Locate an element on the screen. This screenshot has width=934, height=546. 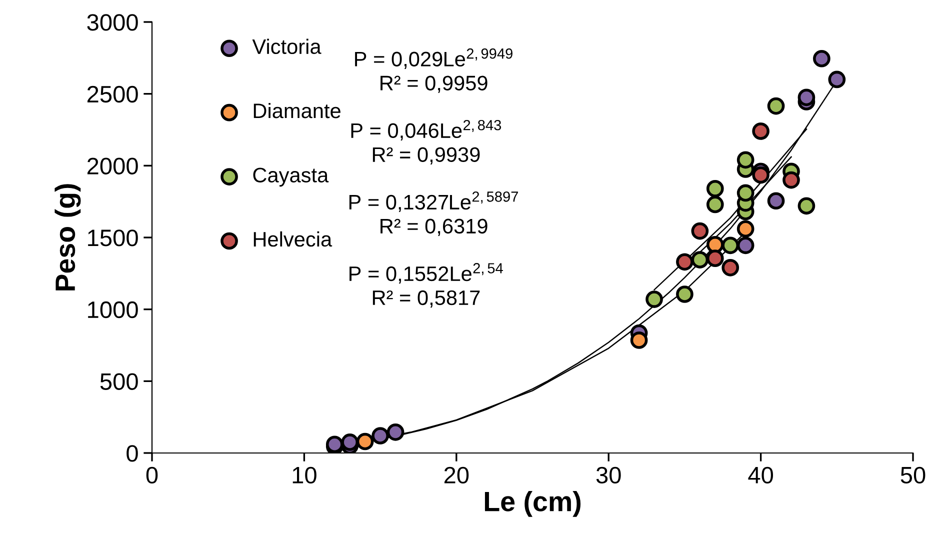
legend-label: Victoria is located at coordinates (287, 46).